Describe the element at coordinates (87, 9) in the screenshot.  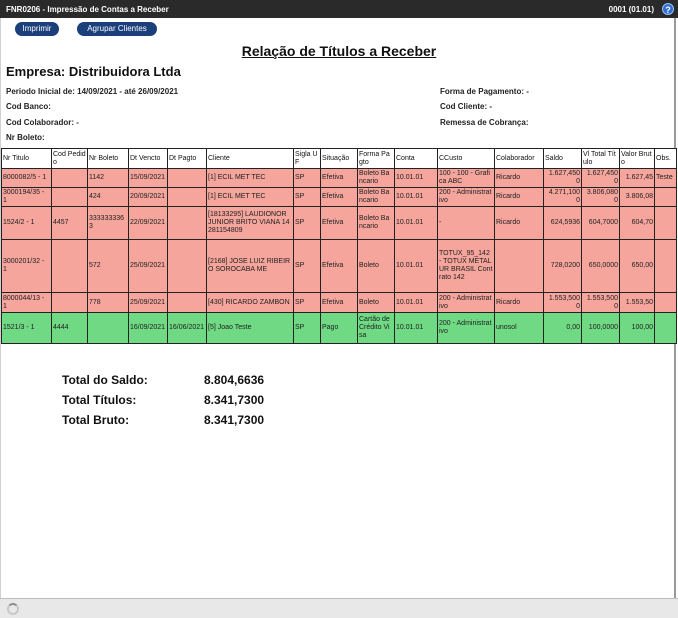
I see `window-title: FNR0206 - Impressão de Contas a Receber` at that location.